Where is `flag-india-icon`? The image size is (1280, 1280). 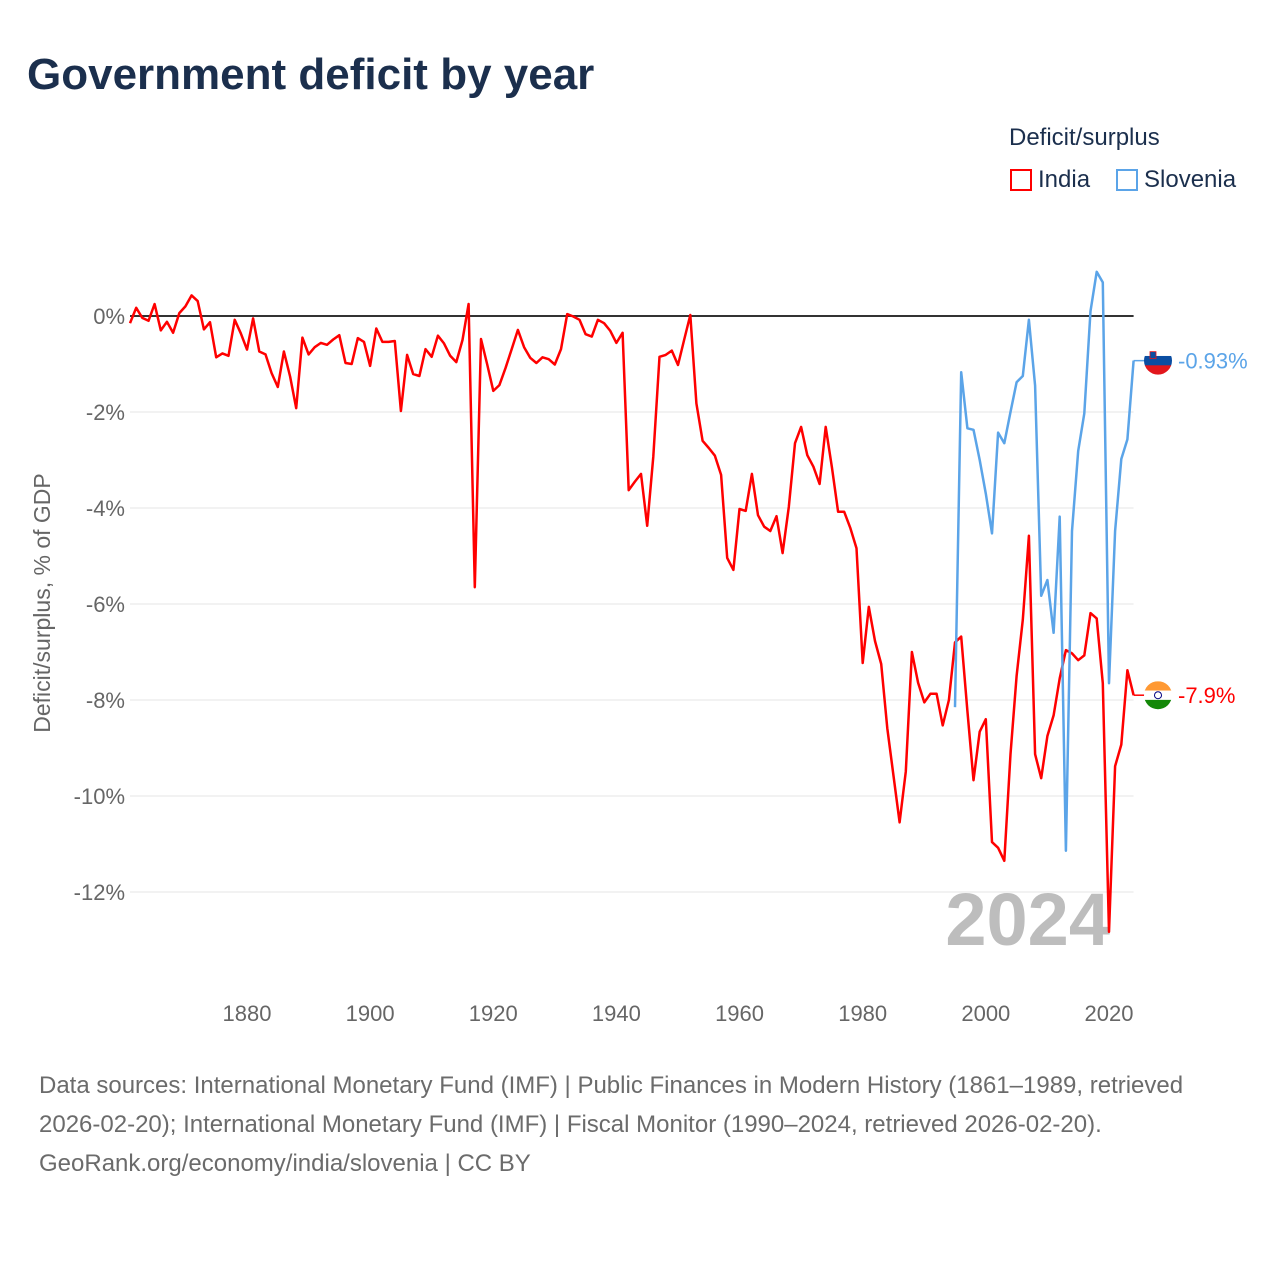 flag-india-icon is located at coordinates (1158, 695).